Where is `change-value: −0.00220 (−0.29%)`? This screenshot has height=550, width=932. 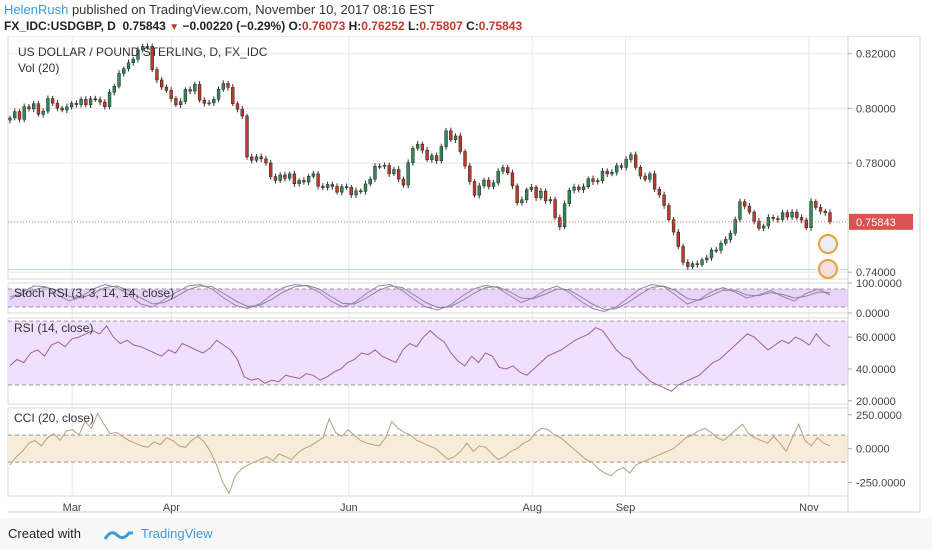 change-value: −0.00220 (−0.29%) is located at coordinates (234, 26).